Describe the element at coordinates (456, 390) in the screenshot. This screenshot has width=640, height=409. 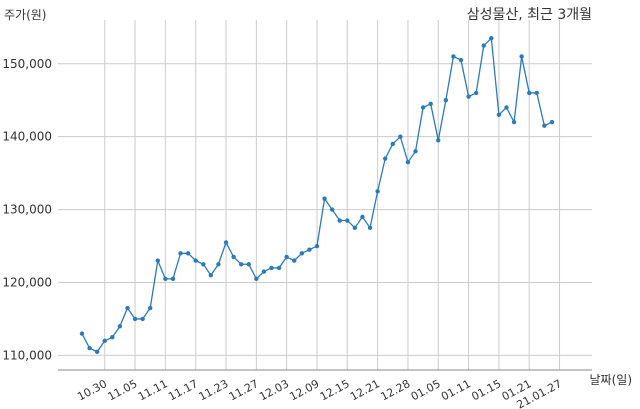
I see `x-tick-label: 01.11` at that location.